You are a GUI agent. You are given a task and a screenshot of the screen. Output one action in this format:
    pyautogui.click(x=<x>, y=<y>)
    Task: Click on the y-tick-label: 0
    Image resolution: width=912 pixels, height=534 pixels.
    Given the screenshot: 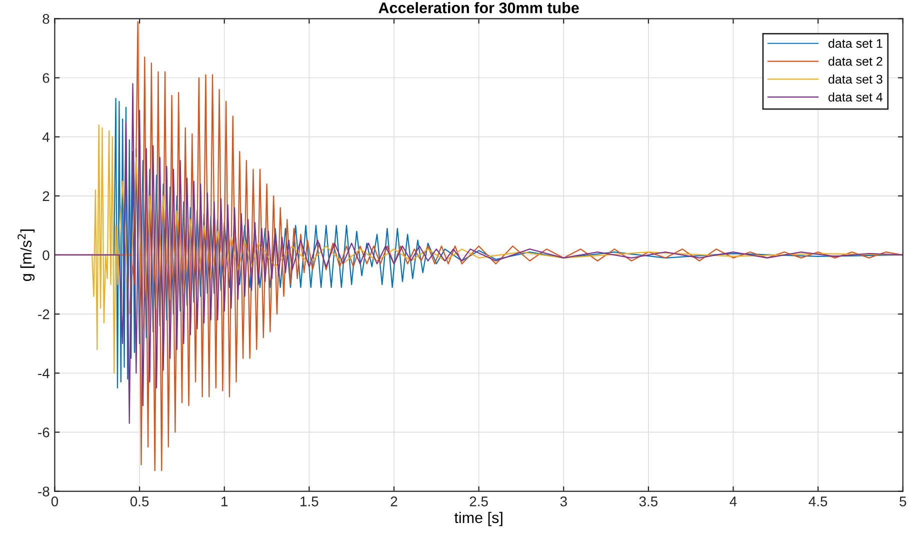 What is the action you would take?
    pyautogui.click(x=46, y=255)
    